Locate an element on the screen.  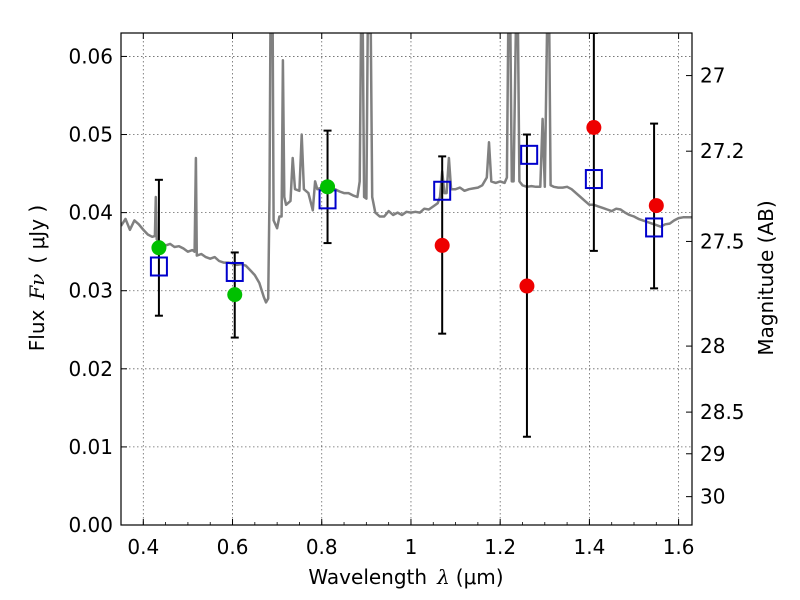
y2-axis-ticks: 27 27.2 27.5 28 28.5 29 30 is located at coordinates (715, 286).